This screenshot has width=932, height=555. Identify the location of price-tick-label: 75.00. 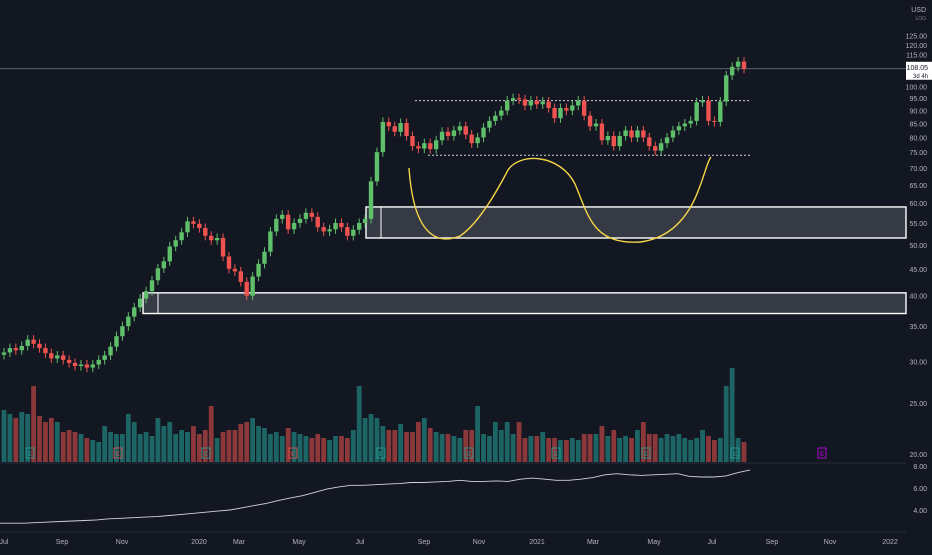
(918, 153).